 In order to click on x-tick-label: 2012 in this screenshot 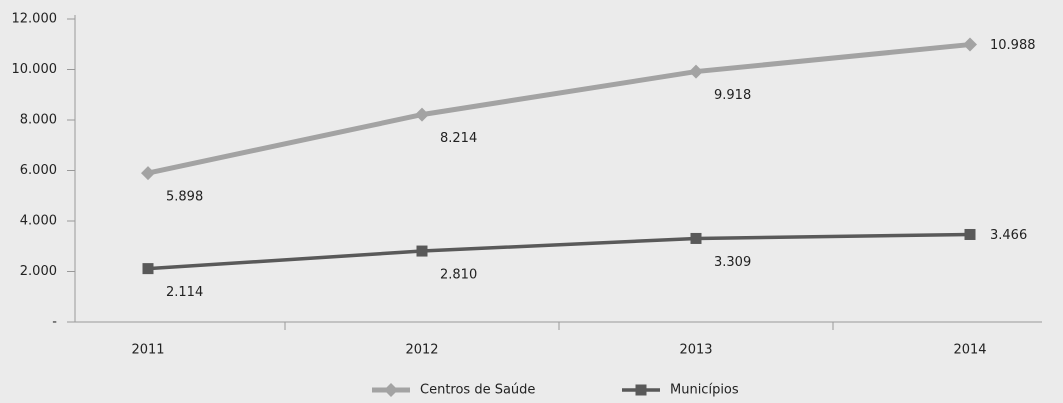, I will do `click(421, 350)`.